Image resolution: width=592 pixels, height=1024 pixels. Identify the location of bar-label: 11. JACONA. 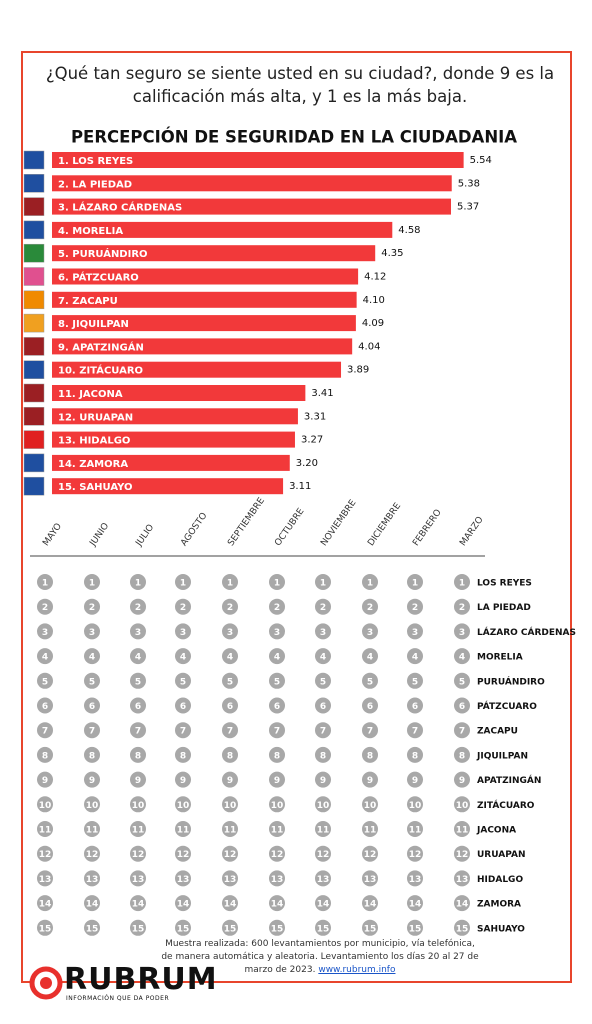
(90, 394).